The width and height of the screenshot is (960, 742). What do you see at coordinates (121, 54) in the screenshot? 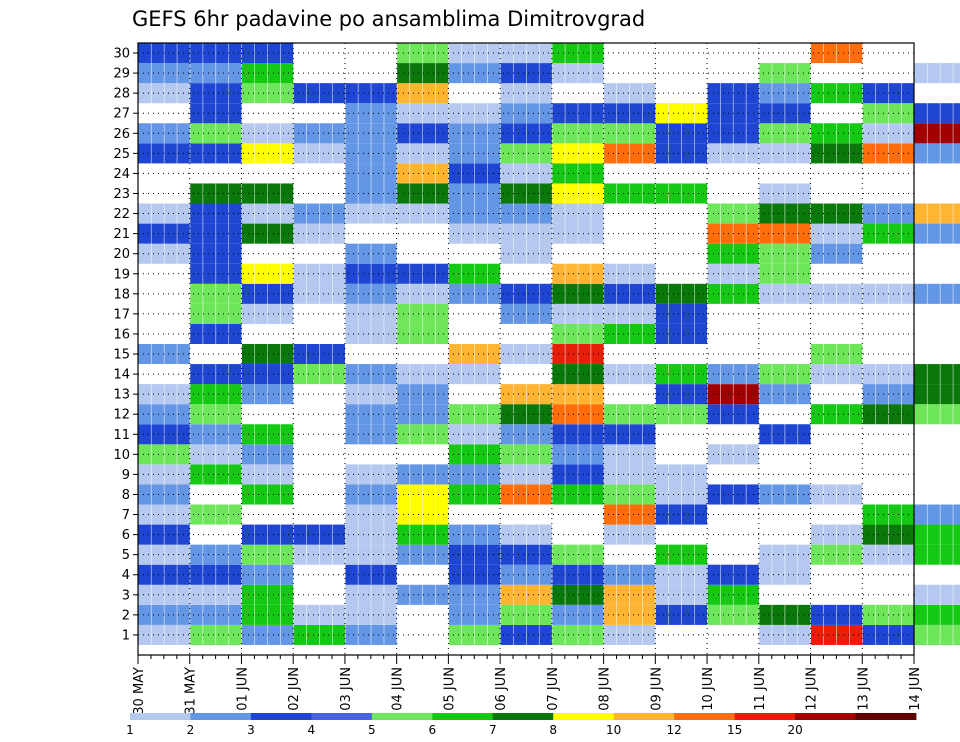
I see `y-tick-label: 30` at bounding box center [121, 54].